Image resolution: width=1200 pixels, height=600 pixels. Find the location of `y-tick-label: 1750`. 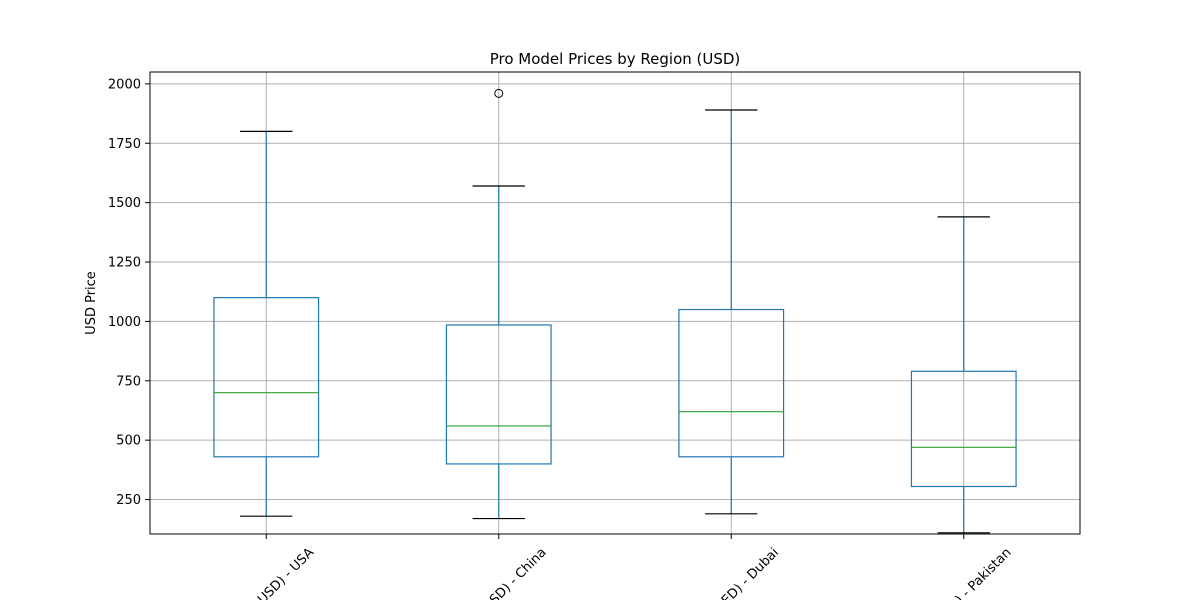

y-tick-label: 1750 is located at coordinates (124, 144).